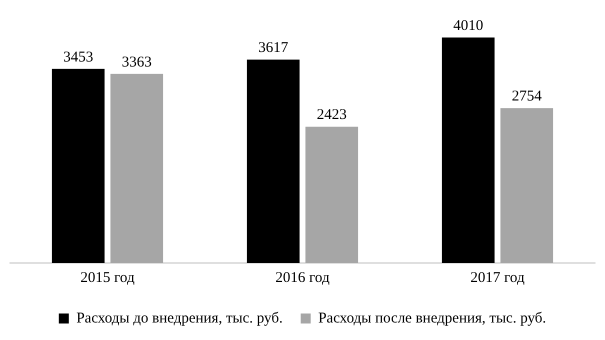  Describe the element at coordinates (107, 278) in the screenshot. I see `x-tick-label: 2015 год` at that location.